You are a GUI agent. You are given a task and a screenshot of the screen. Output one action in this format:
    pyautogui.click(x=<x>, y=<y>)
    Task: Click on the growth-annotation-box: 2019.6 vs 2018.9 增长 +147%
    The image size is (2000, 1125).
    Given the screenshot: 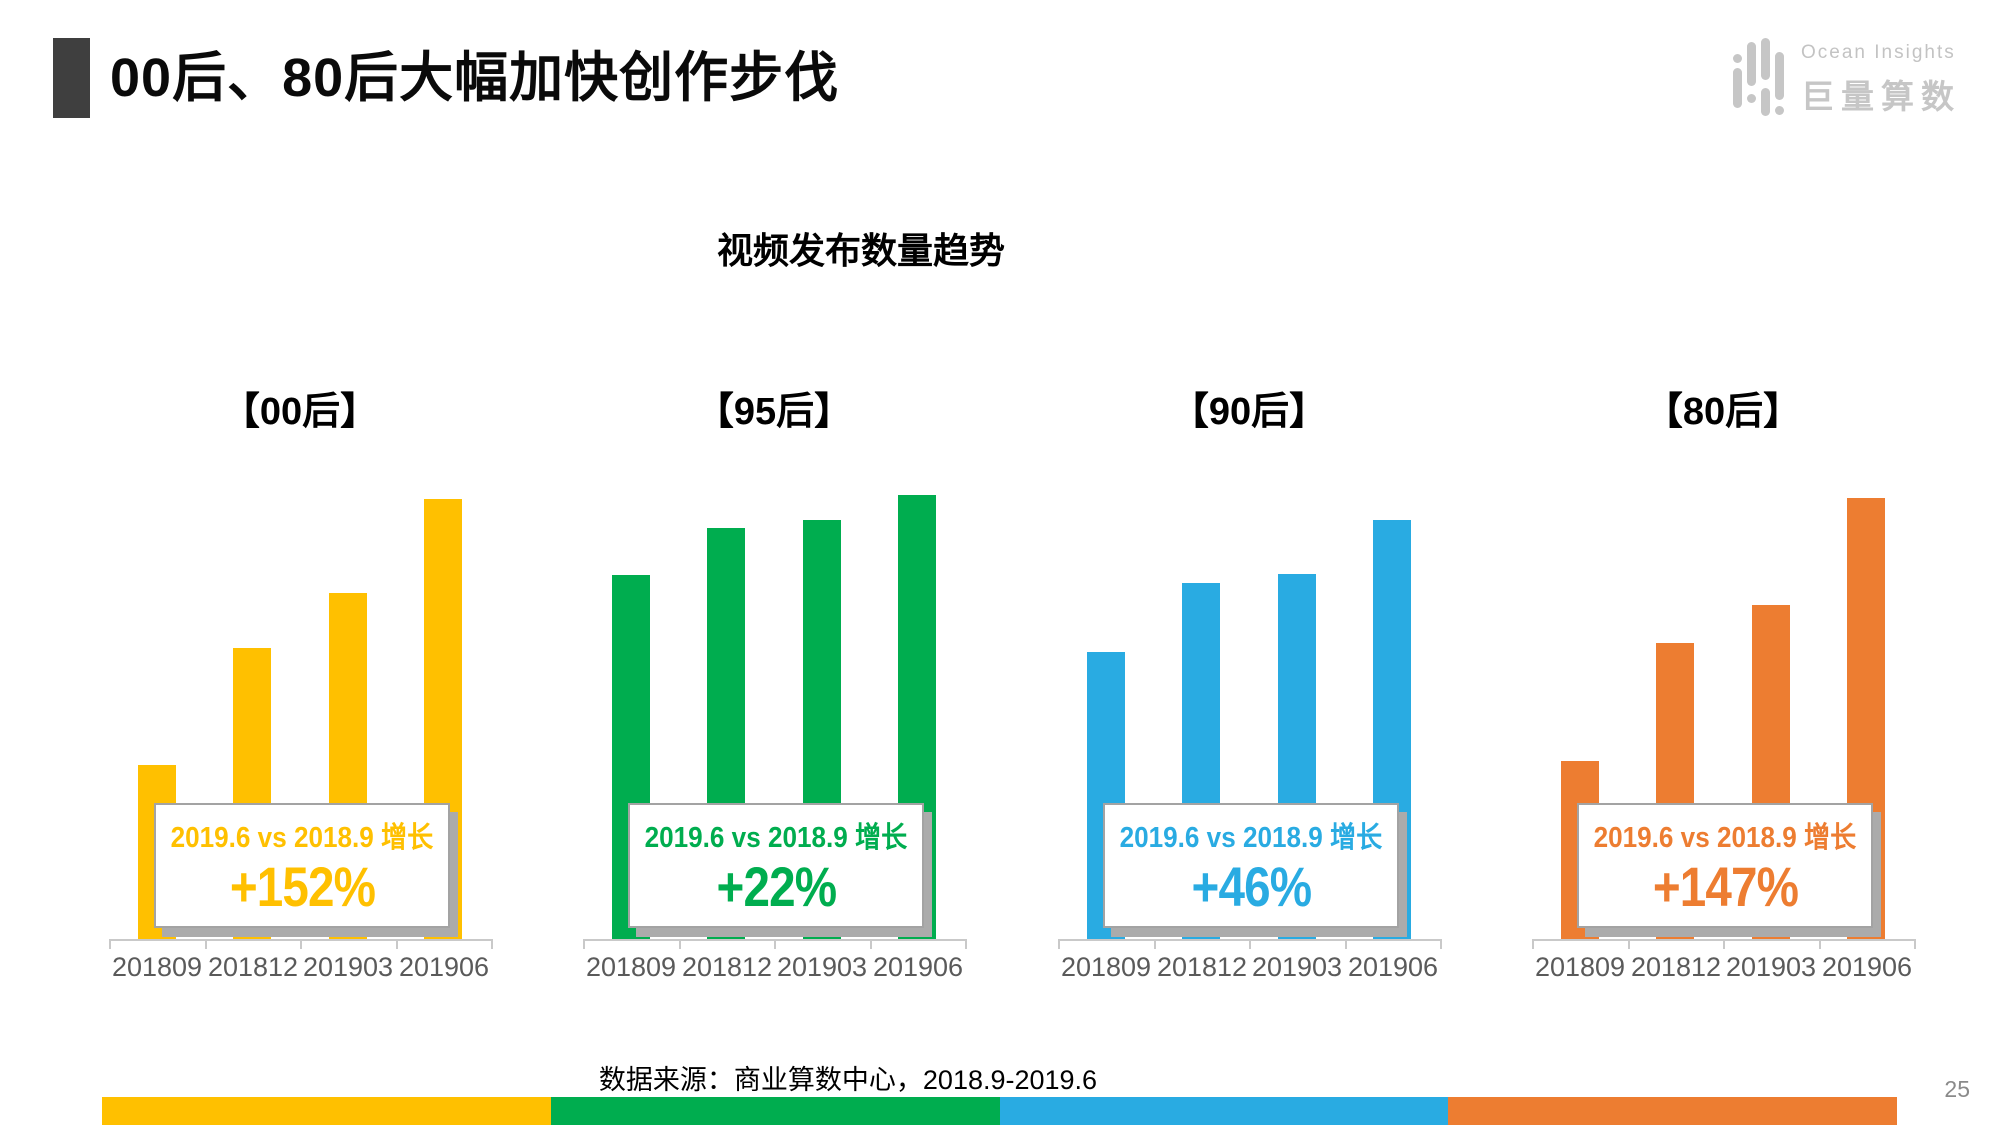 What is the action you would take?
    pyautogui.click(x=1725, y=865)
    